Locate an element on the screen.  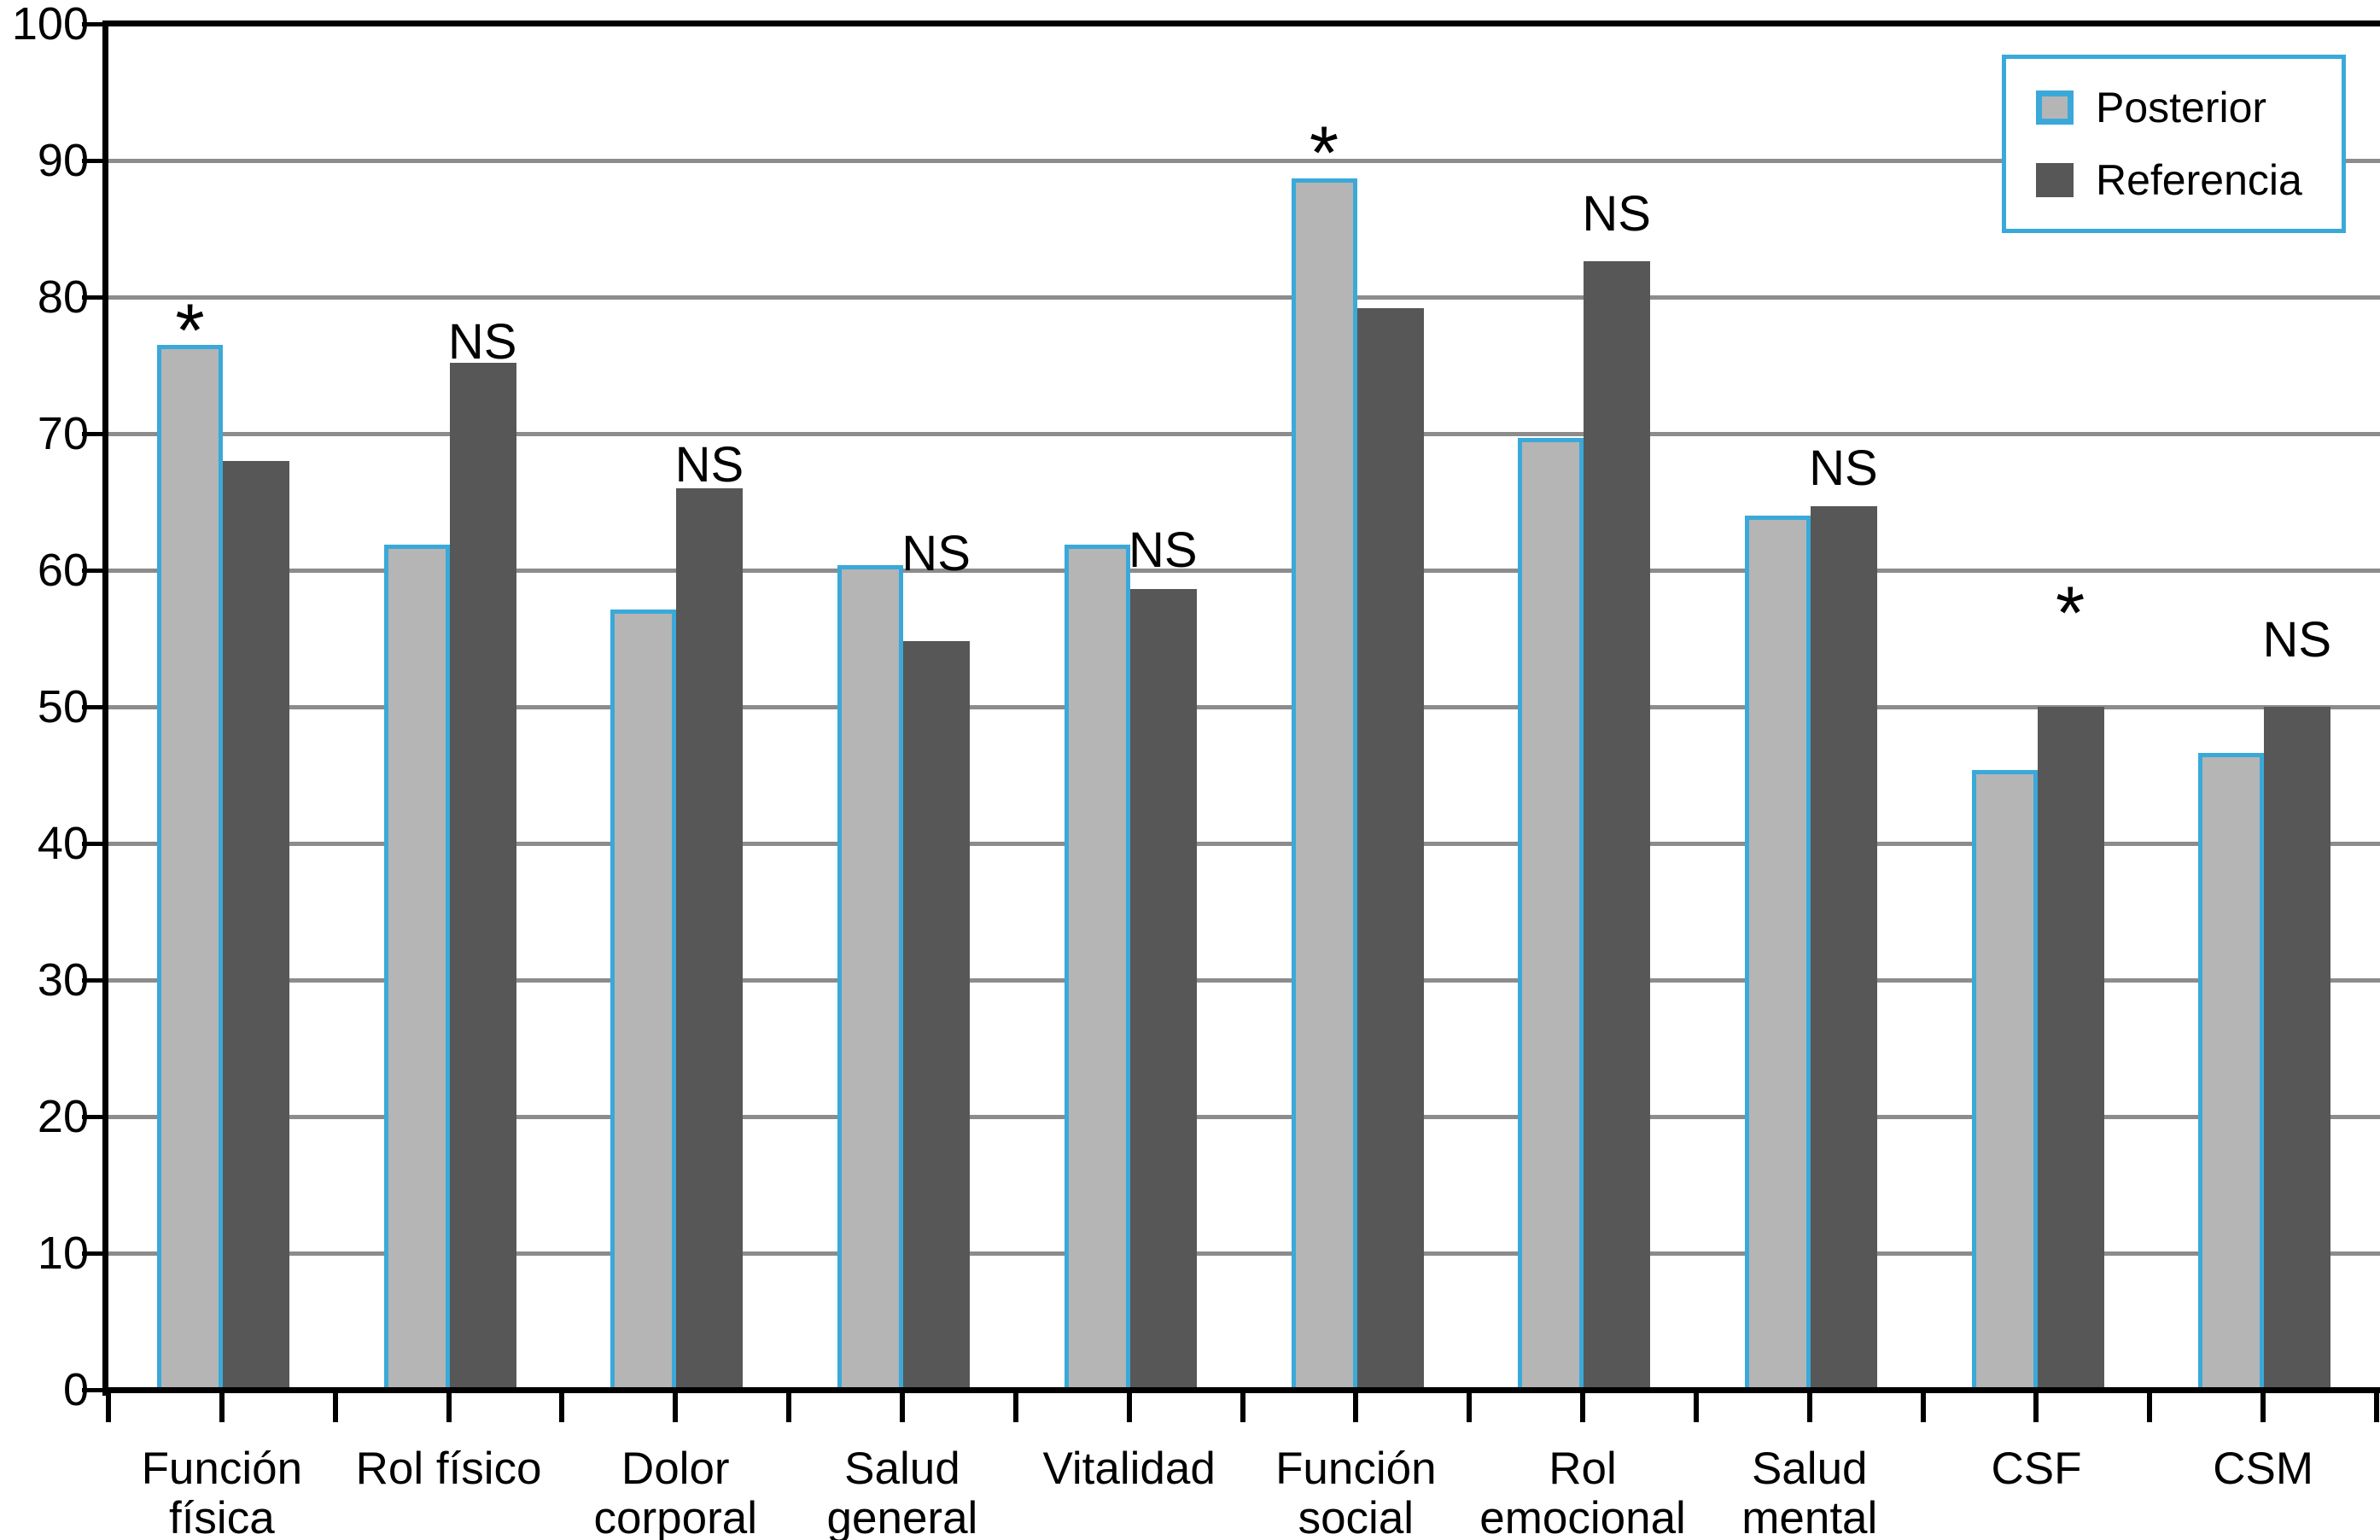
y-axis-label-70: 70 is located at coordinates (63, 433).